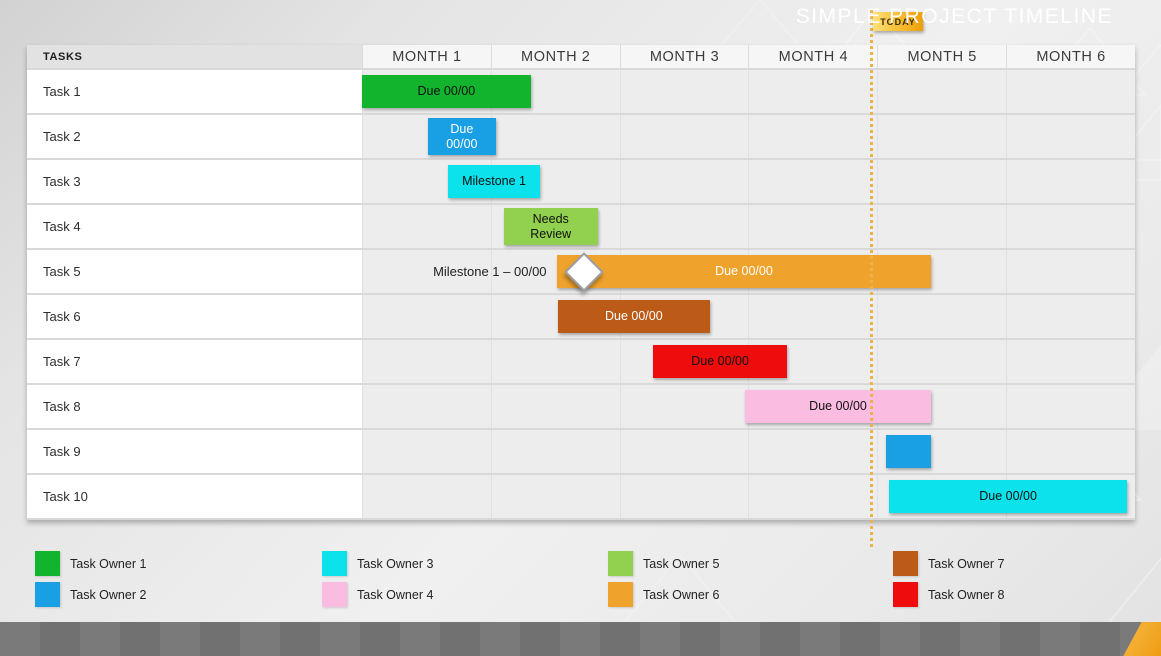  What do you see at coordinates (194, 91) in the screenshot?
I see `task-name-cell: Task 1` at bounding box center [194, 91].